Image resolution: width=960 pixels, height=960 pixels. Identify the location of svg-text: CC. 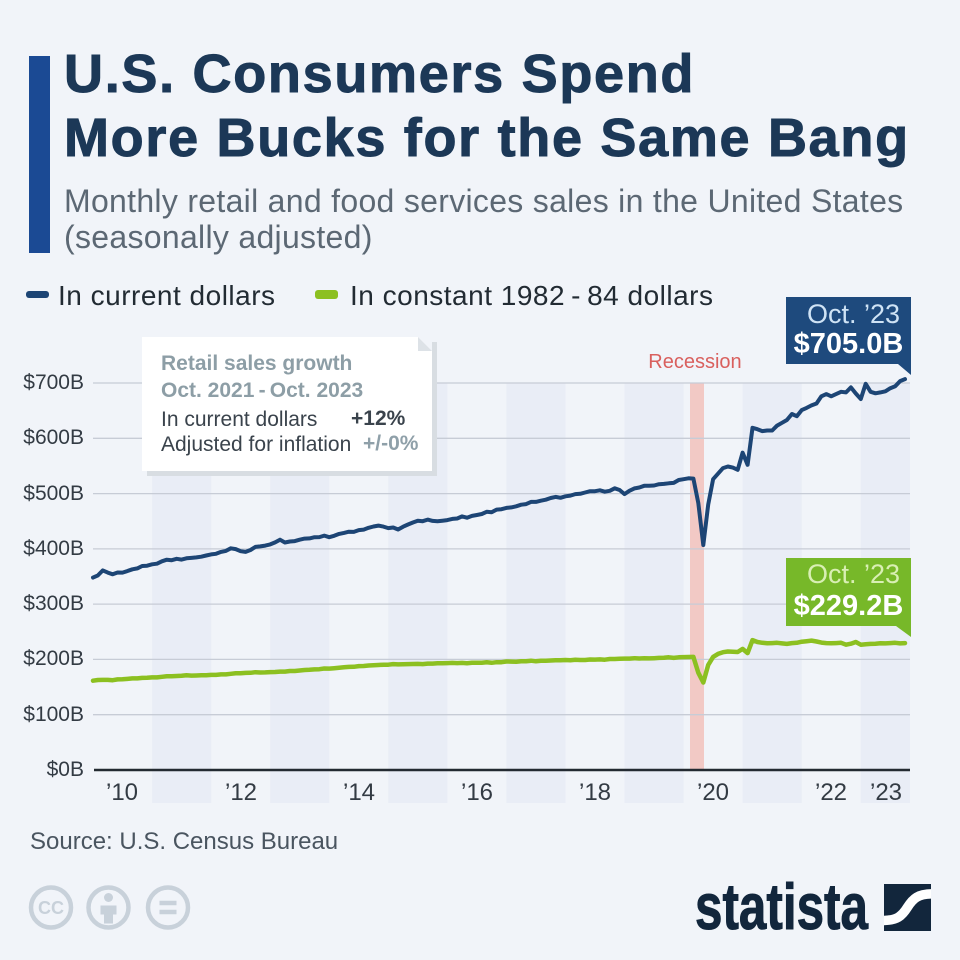
(51, 908).